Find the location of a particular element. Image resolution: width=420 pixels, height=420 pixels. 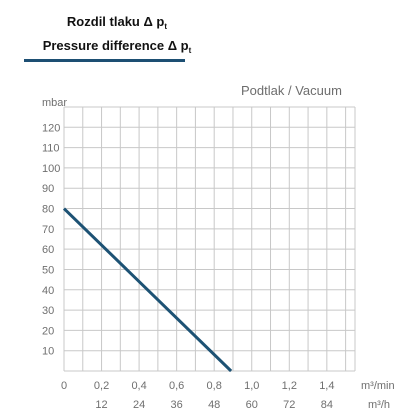

x-tick-label: 0,6 is located at coordinates (176, 386).